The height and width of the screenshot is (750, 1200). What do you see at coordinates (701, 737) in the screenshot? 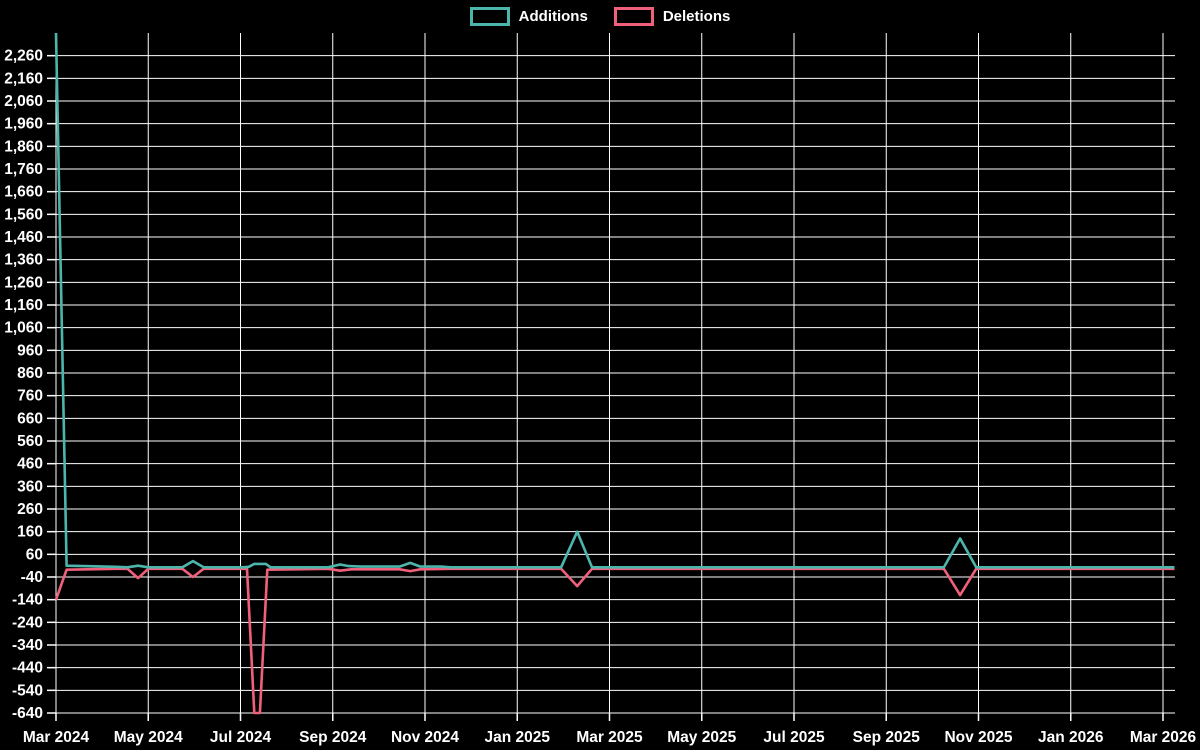
I see `x-tick-label: May 2025` at bounding box center [701, 737].